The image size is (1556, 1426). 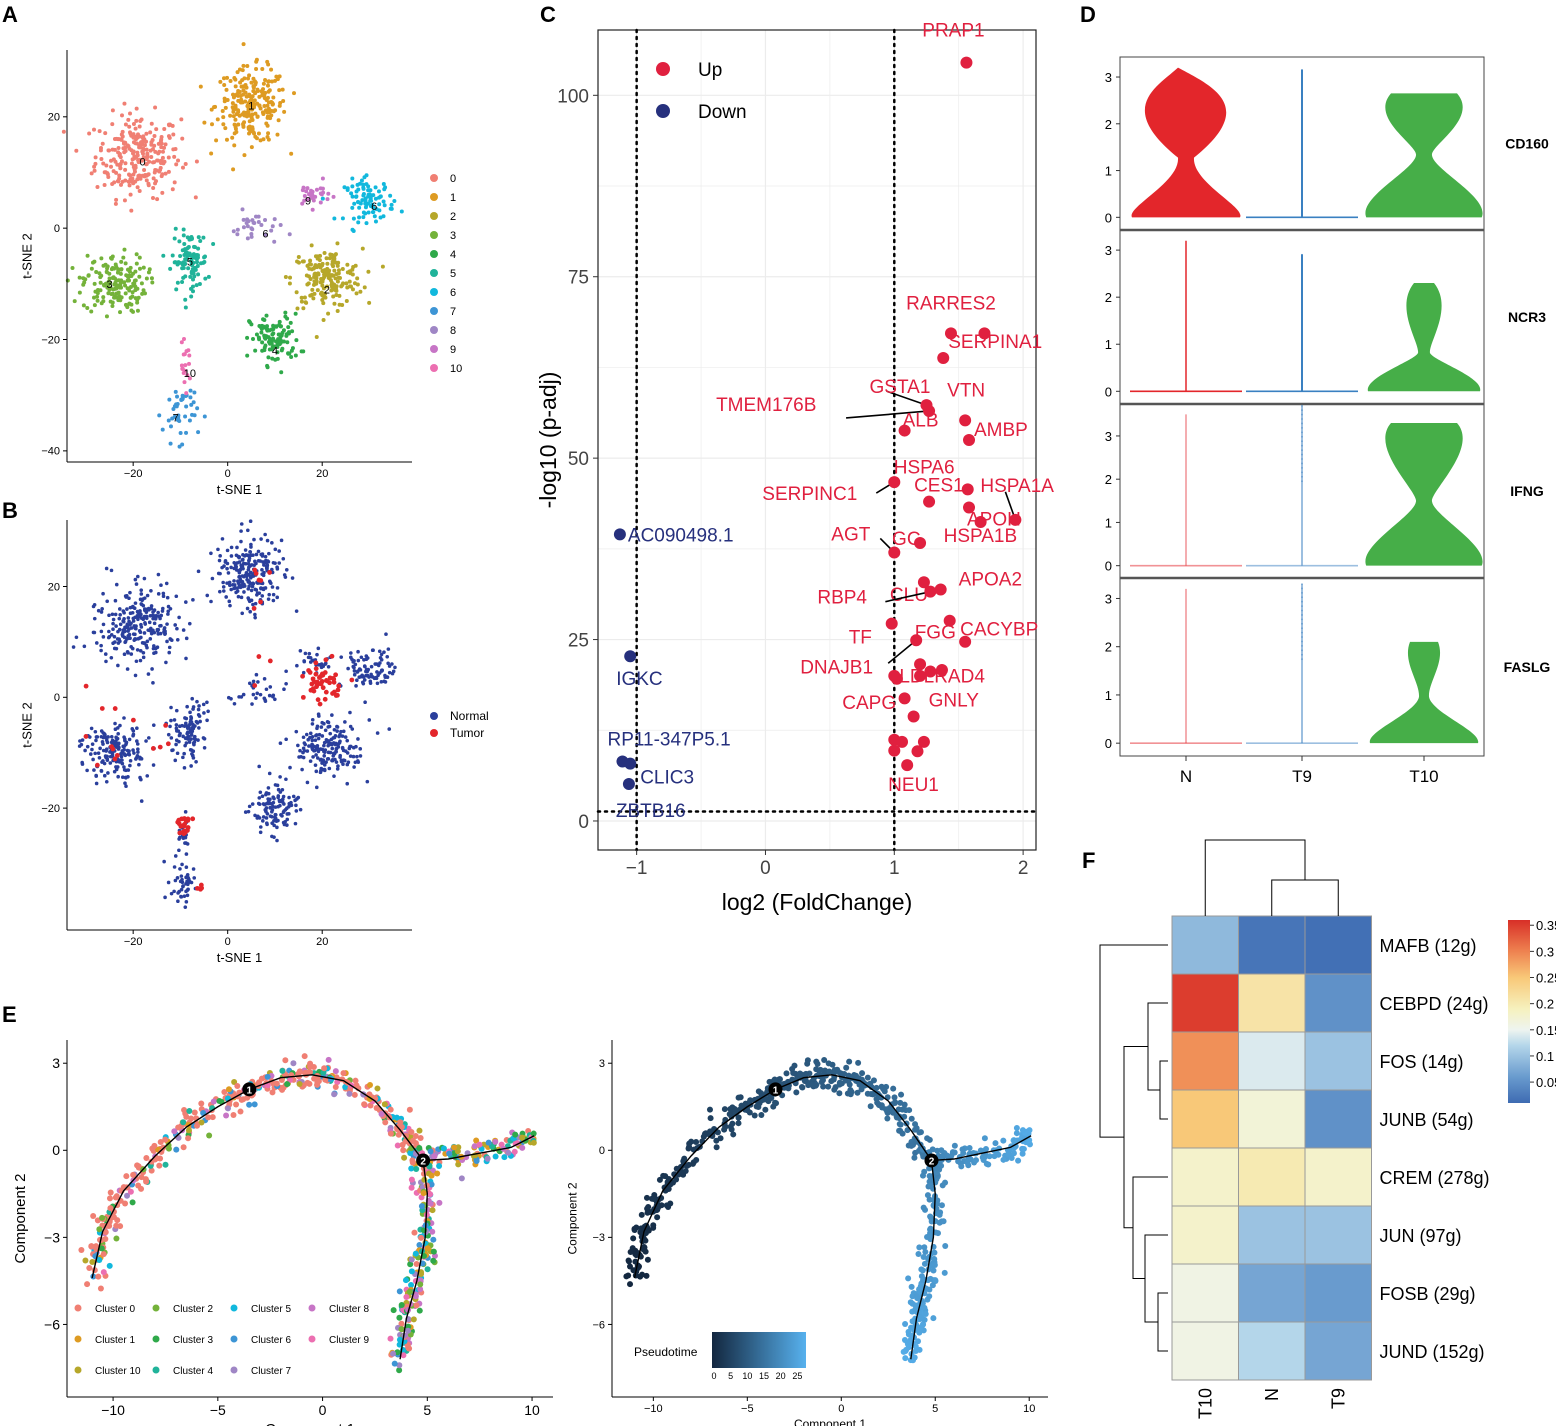 What do you see at coordinates (240, 957) in the screenshot?
I see `x-axis-title: t-SNE 1` at bounding box center [240, 957].